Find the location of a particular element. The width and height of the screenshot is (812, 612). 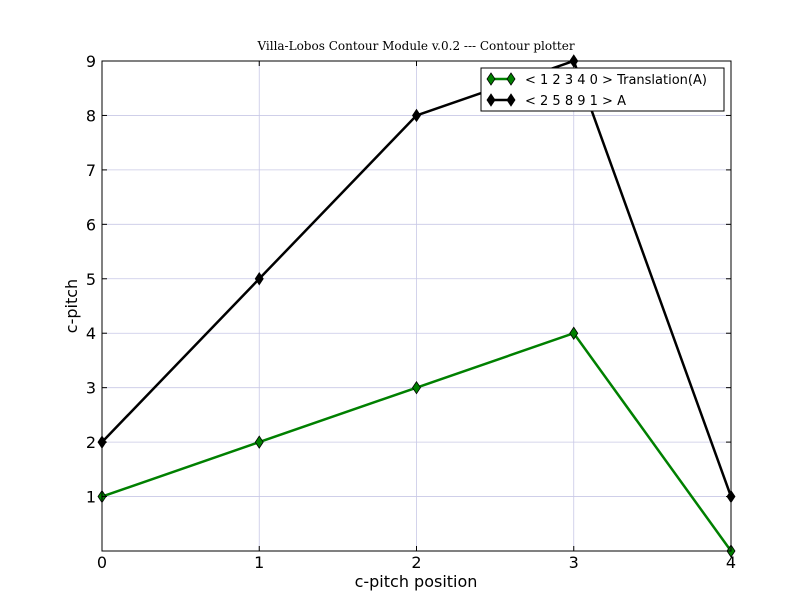

x-tick-label: 2 is located at coordinates (416, 562).